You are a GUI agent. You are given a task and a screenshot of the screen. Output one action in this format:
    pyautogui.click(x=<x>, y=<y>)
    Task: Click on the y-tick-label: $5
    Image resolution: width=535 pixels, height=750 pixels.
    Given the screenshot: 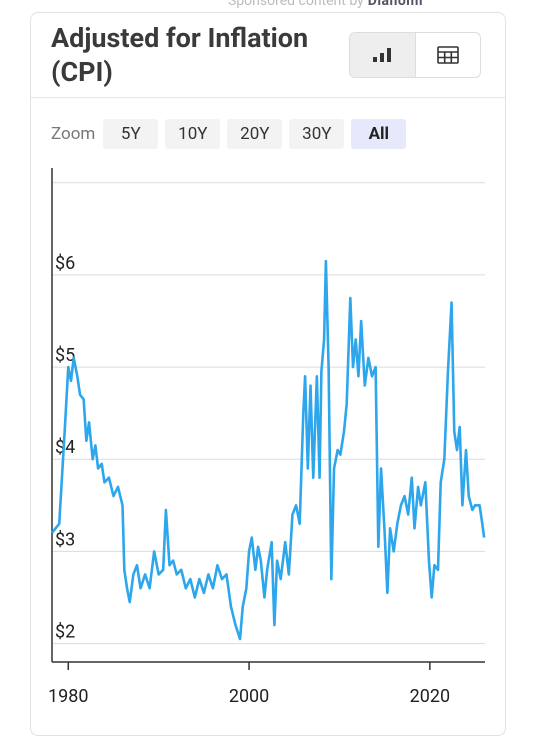 What is the action you would take?
    pyautogui.click(x=65, y=355)
    